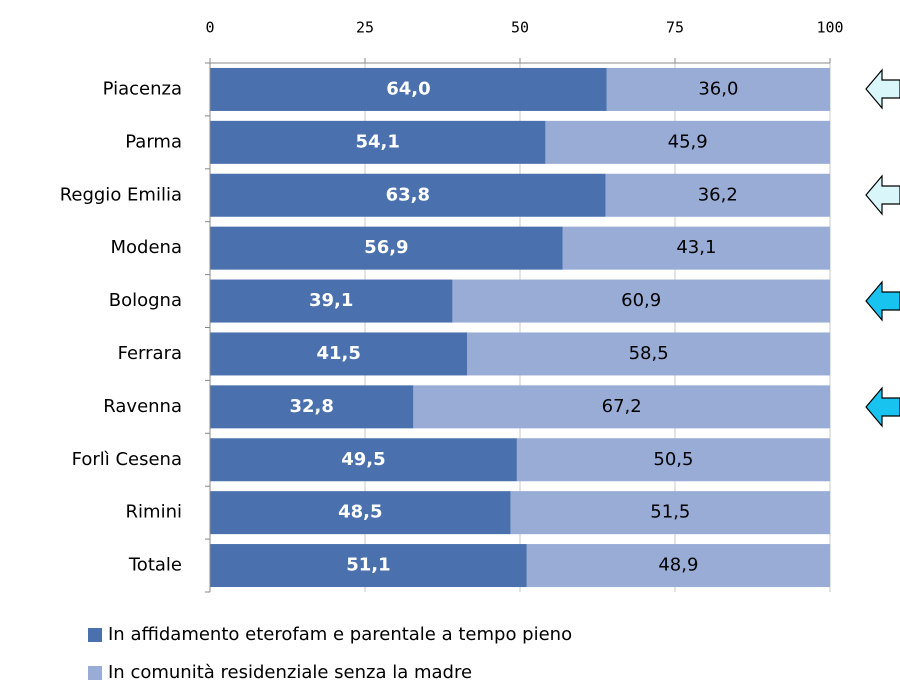 The image size is (900, 686). I want to click on data-label: 49,5, so click(363, 459).